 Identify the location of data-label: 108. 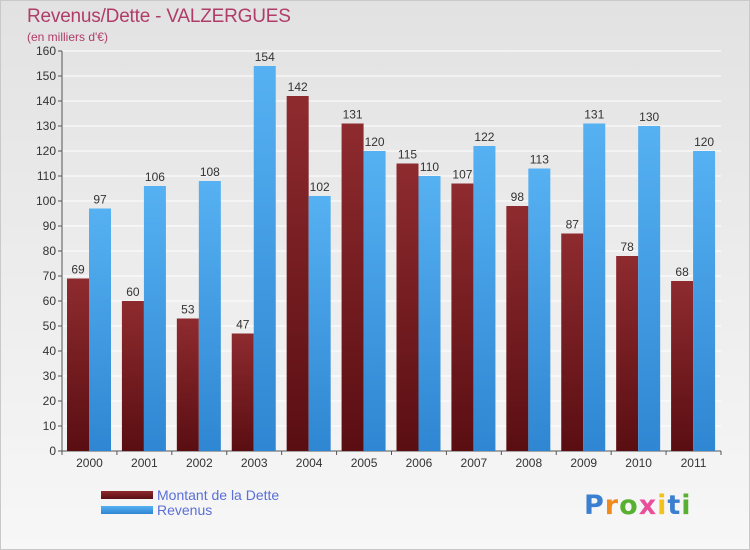
(210, 172).